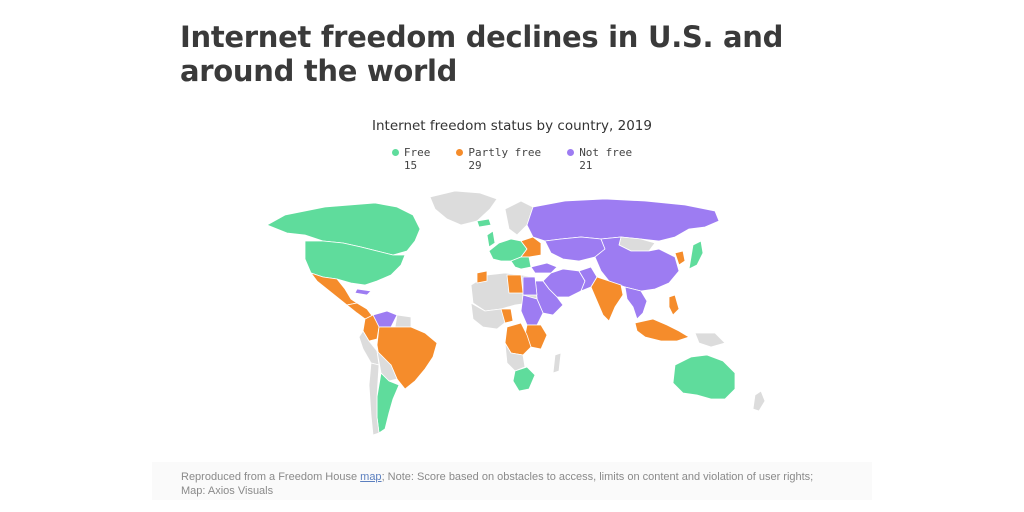  Describe the element at coordinates (606, 152) in the screenshot. I see `legend-label-not-free: Not free` at that location.